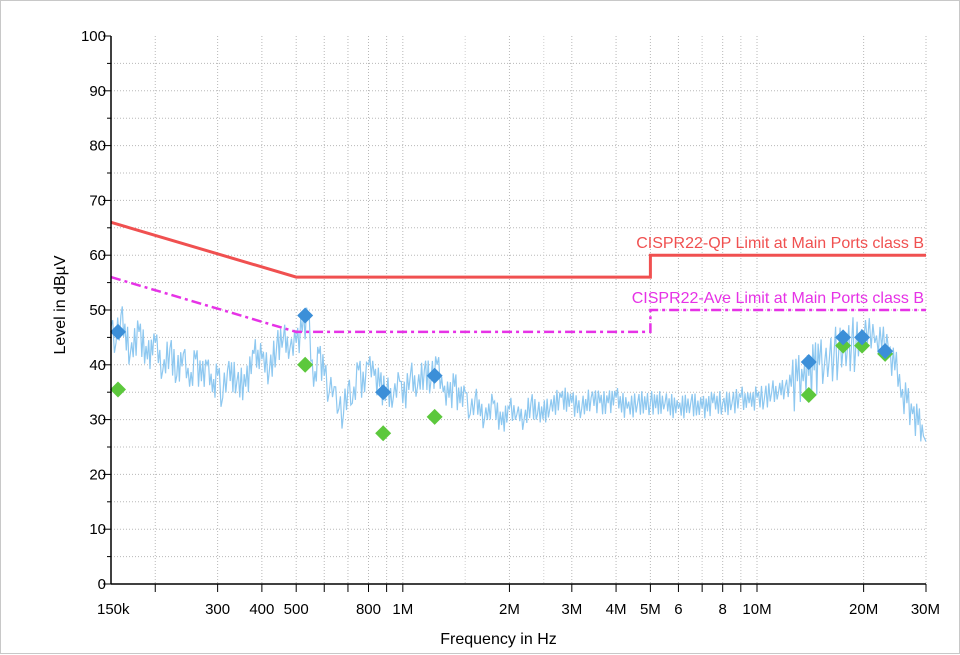 The image size is (960, 655). Describe the element at coordinates (518, 249) in the screenshot. I see `qp-limit-line` at that location.